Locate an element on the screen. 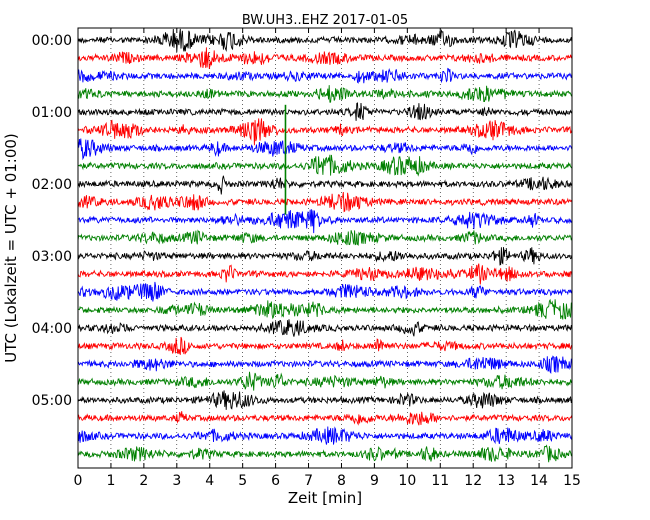 Image resolution: width=650 pixels, height=520 pixels. x-tick-label: 6 is located at coordinates (275, 481).